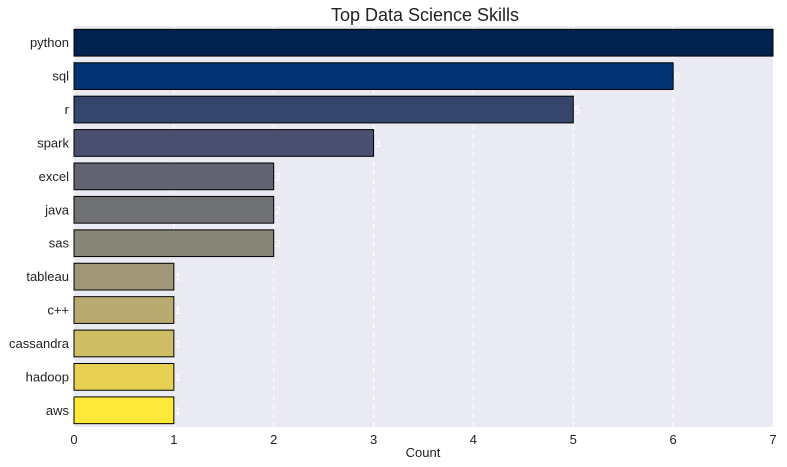 This screenshot has height=467, width=787. Describe the element at coordinates (58, 310) in the screenshot. I see `y-tick-label-c++: c++` at that location.